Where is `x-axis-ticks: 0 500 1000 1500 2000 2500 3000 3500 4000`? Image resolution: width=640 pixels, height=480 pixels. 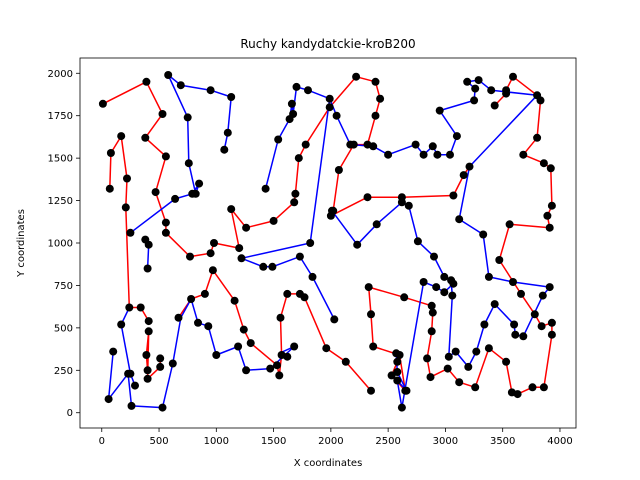 x-axis-ticks: 0 500 1000 1500 2000 2500 3000 3500 4000 is located at coordinates (336, 437).